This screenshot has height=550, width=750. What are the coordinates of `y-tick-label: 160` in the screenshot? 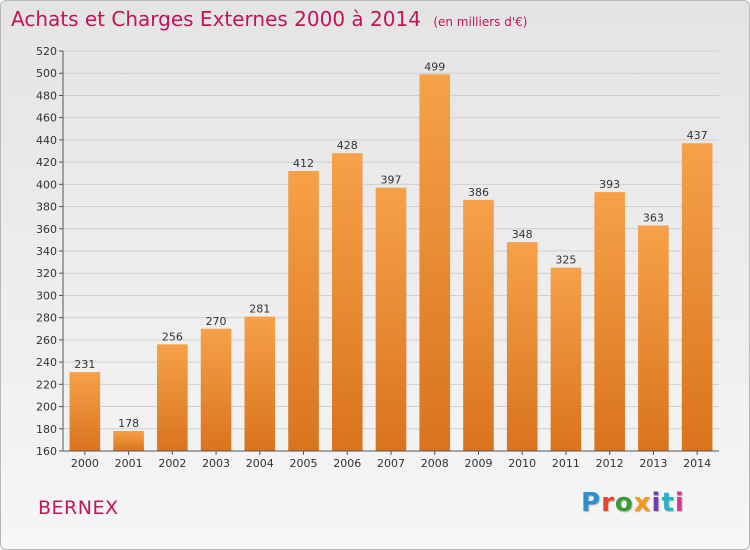 It's located at (46, 451).